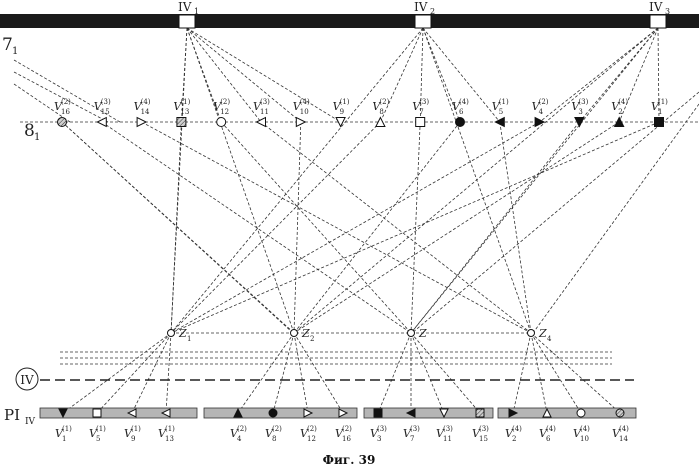 This screenshot has width=699, height=471. Describe the element at coordinates (659, 107) in the screenshot. I see `row-item-15-label: V(1)1` at that location.